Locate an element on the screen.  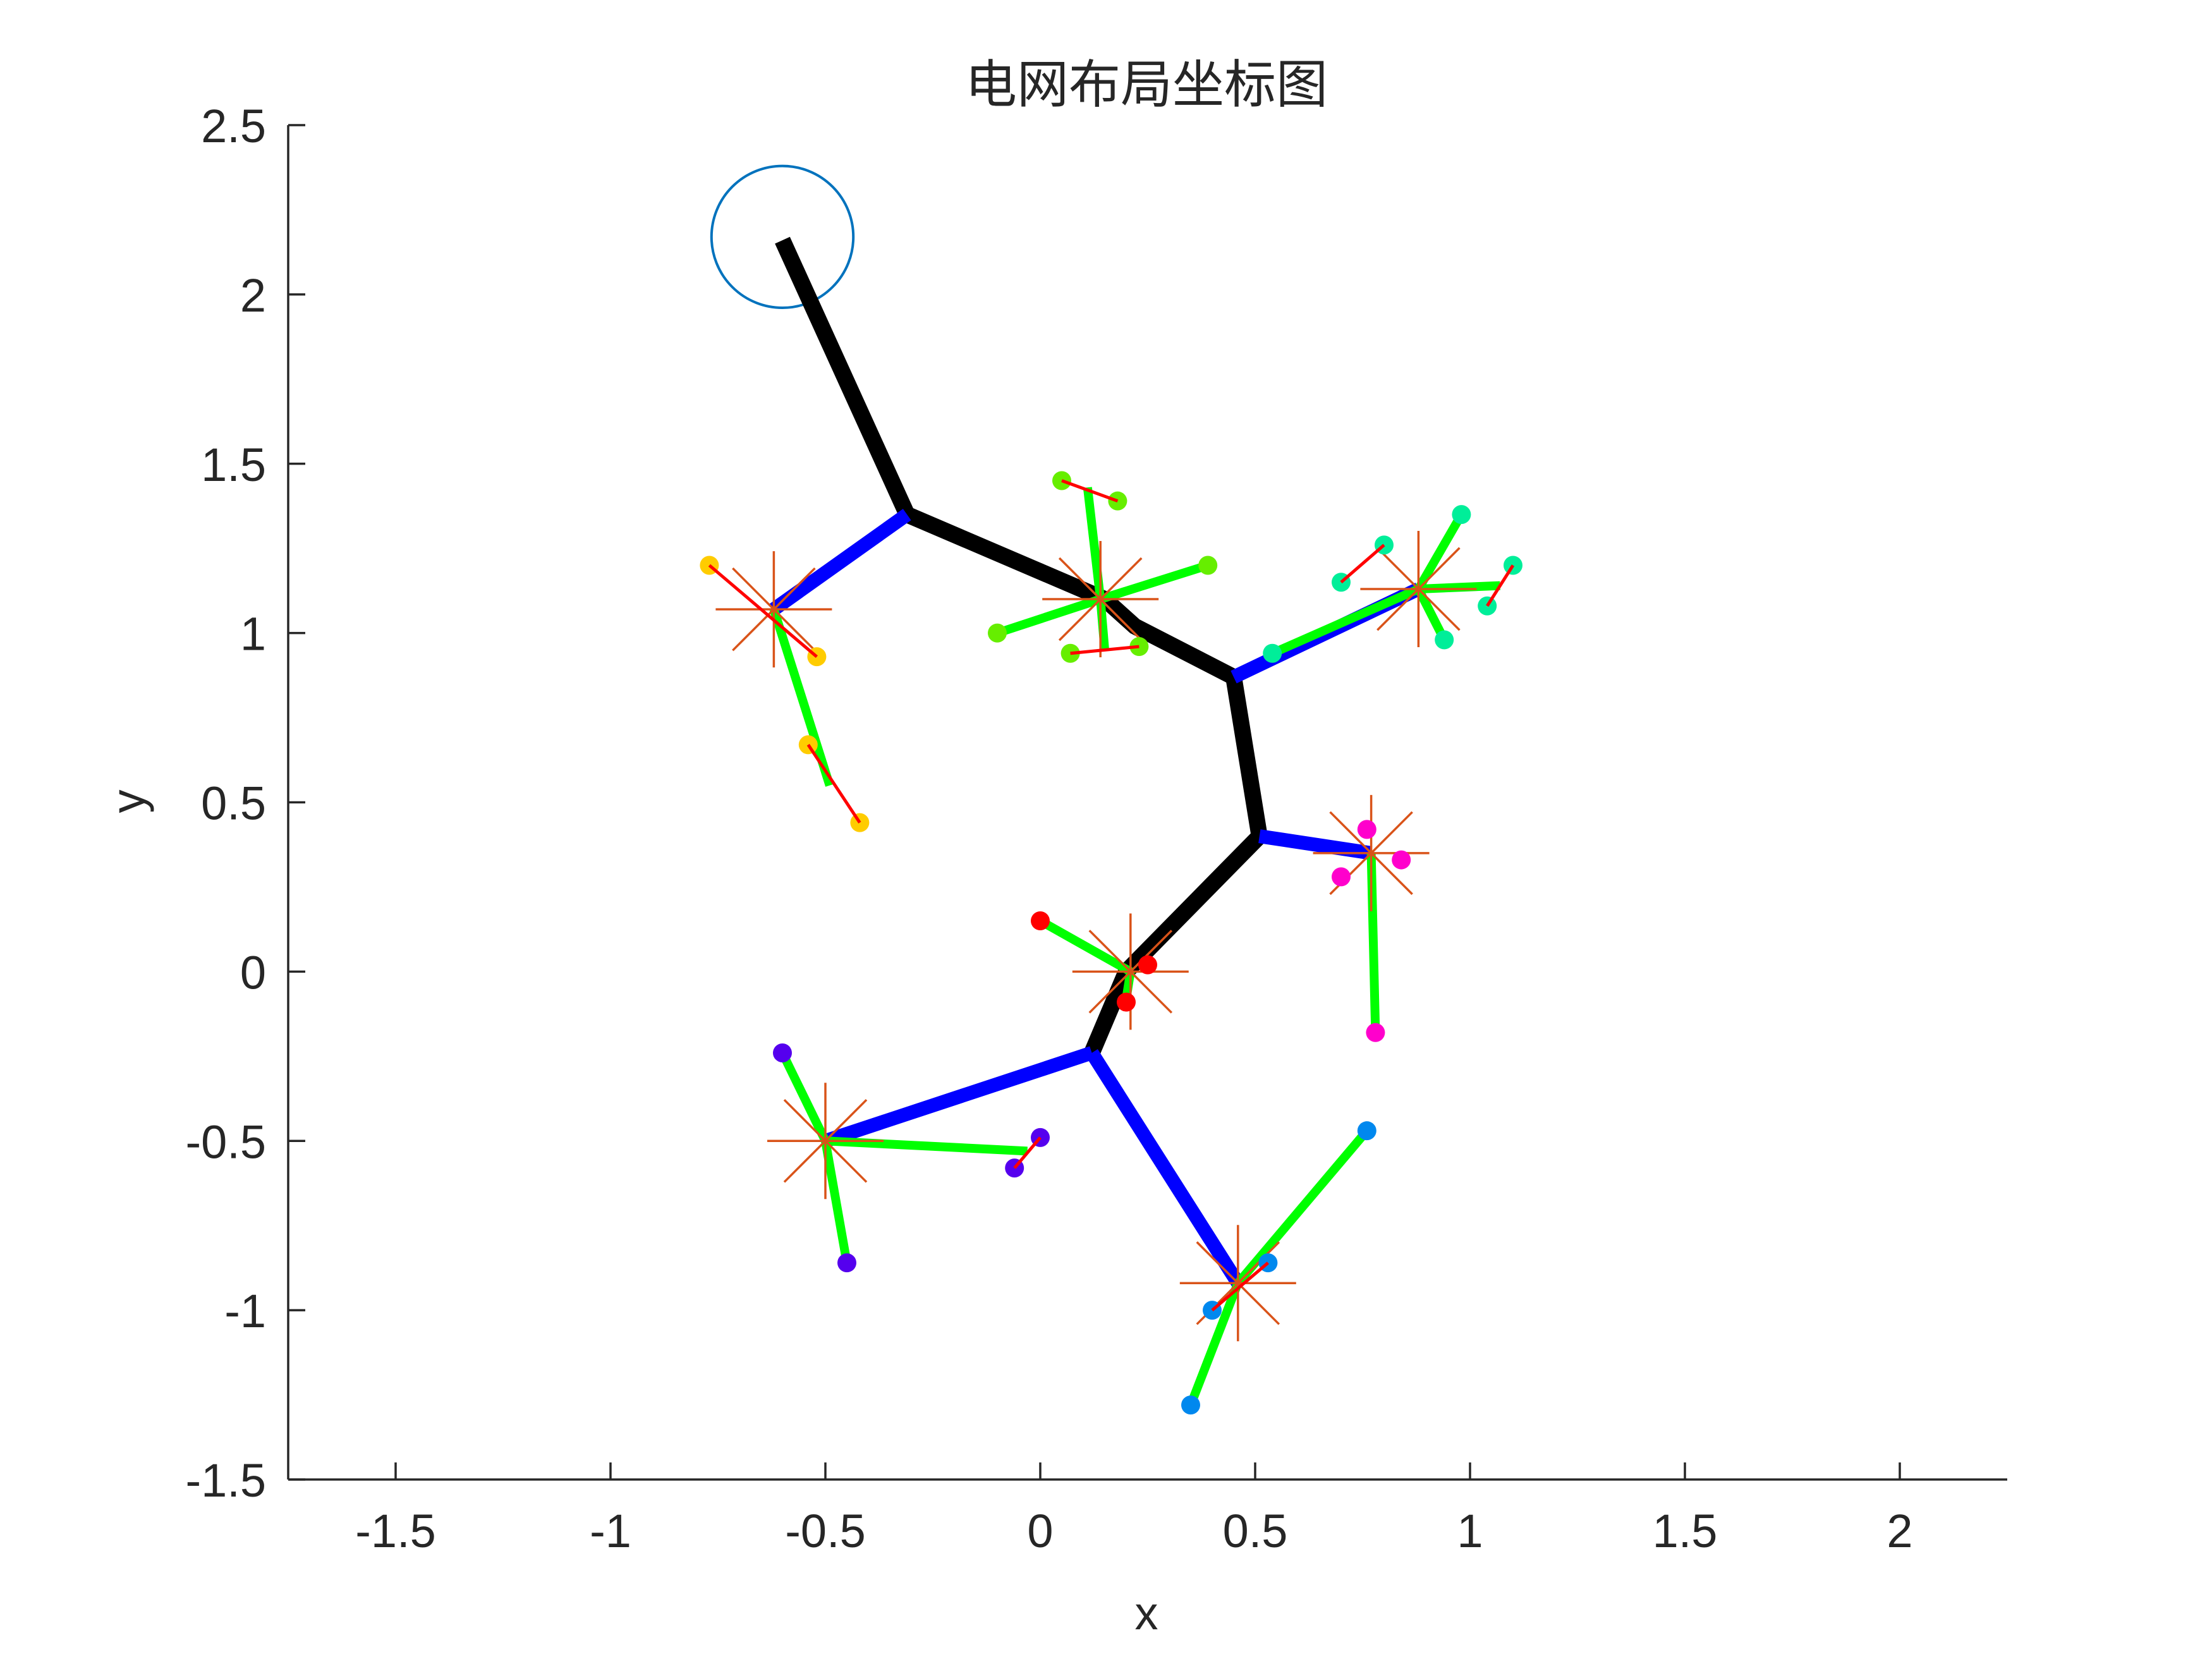
x-tick-label: -0.5 is located at coordinates (825, 1531).